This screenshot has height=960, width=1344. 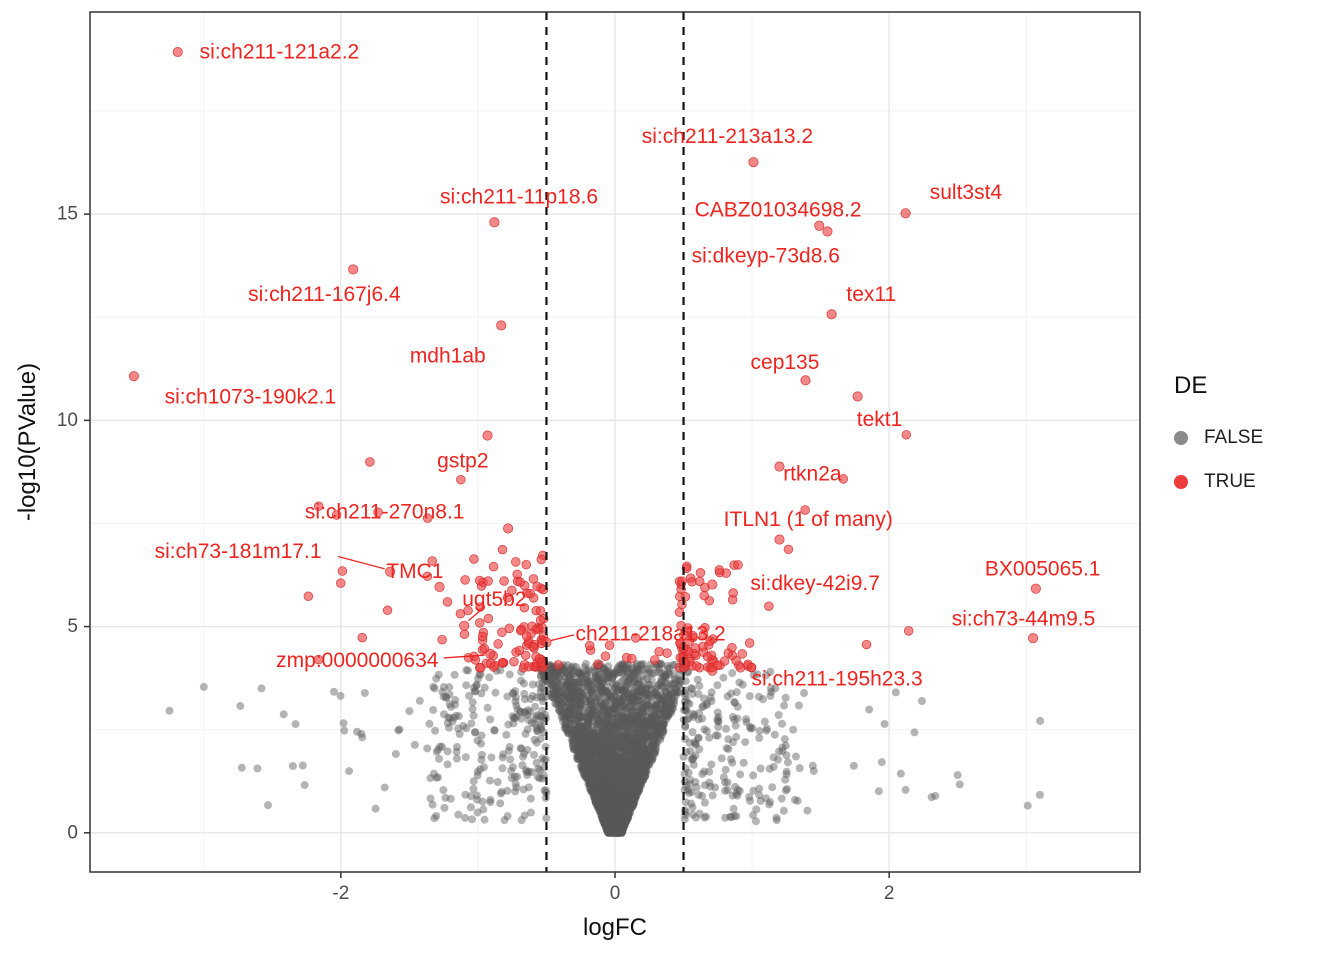 What do you see at coordinates (324, 294) in the screenshot?
I see `gene-label: si:ch211-167j6.4` at bounding box center [324, 294].